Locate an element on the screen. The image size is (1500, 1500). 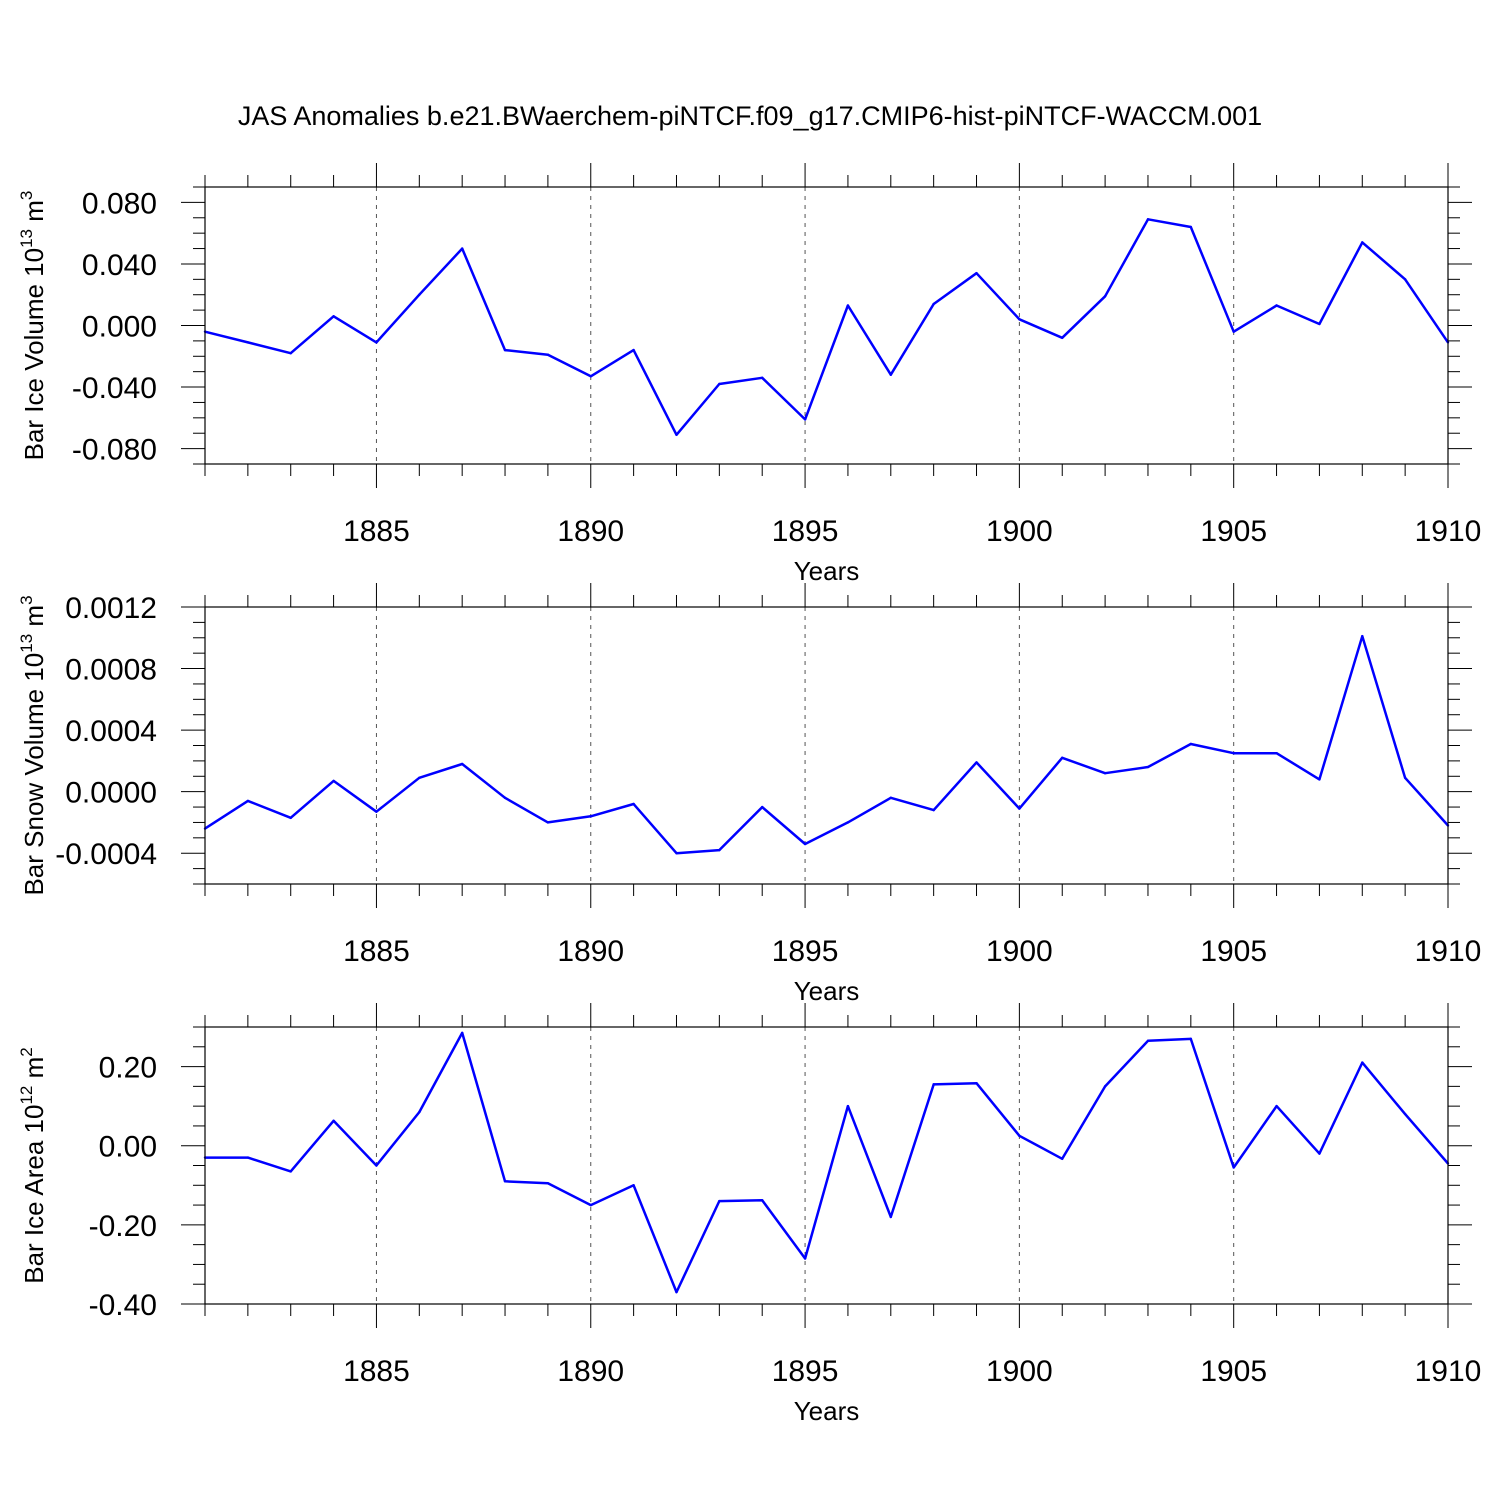
series-line-ice-area is located at coordinates (827, 1162).